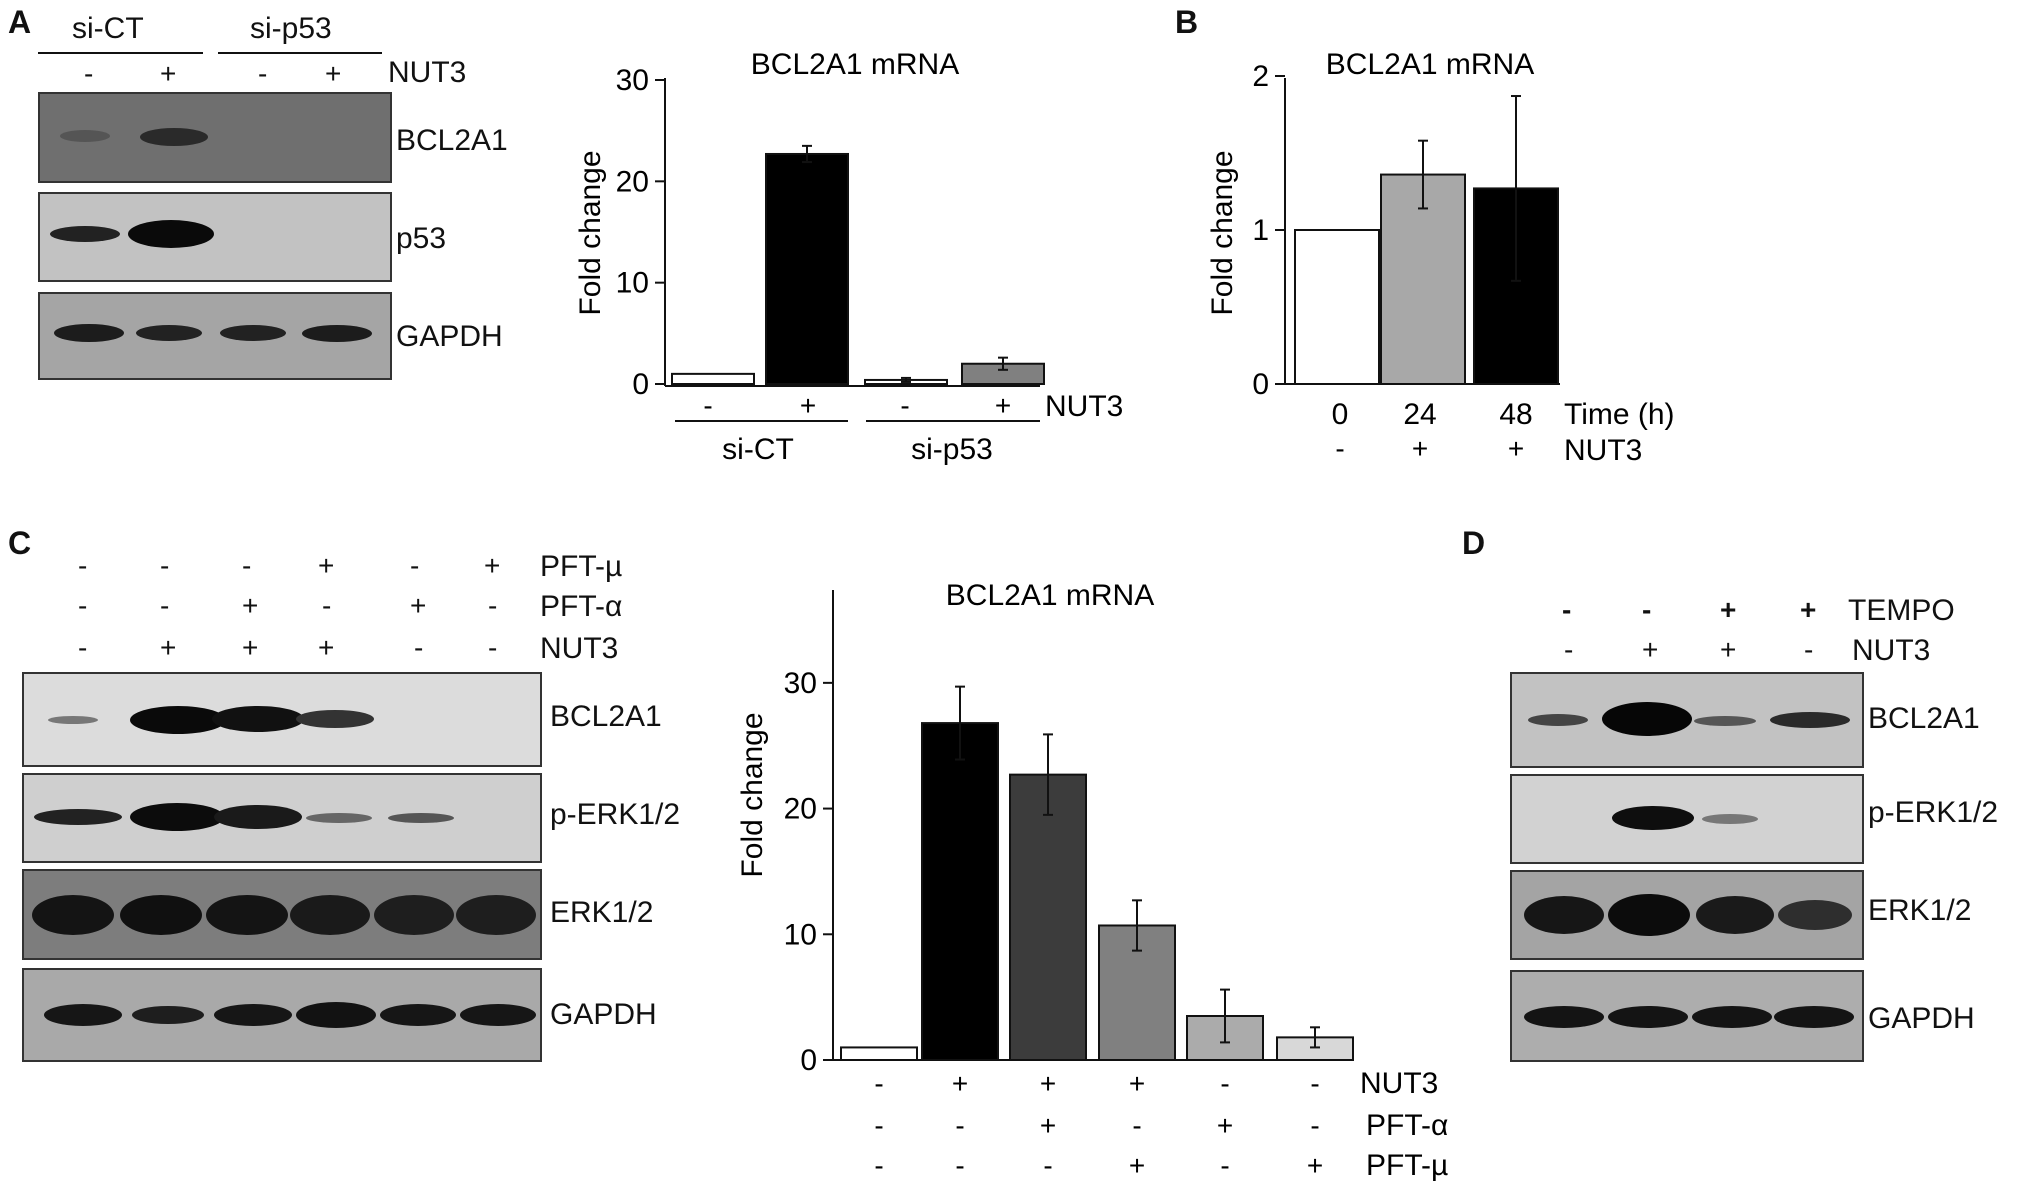  What do you see at coordinates (640, 232) in the screenshot?
I see `chart-a-ticks: 0 10 20 30` at bounding box center [640, 232].